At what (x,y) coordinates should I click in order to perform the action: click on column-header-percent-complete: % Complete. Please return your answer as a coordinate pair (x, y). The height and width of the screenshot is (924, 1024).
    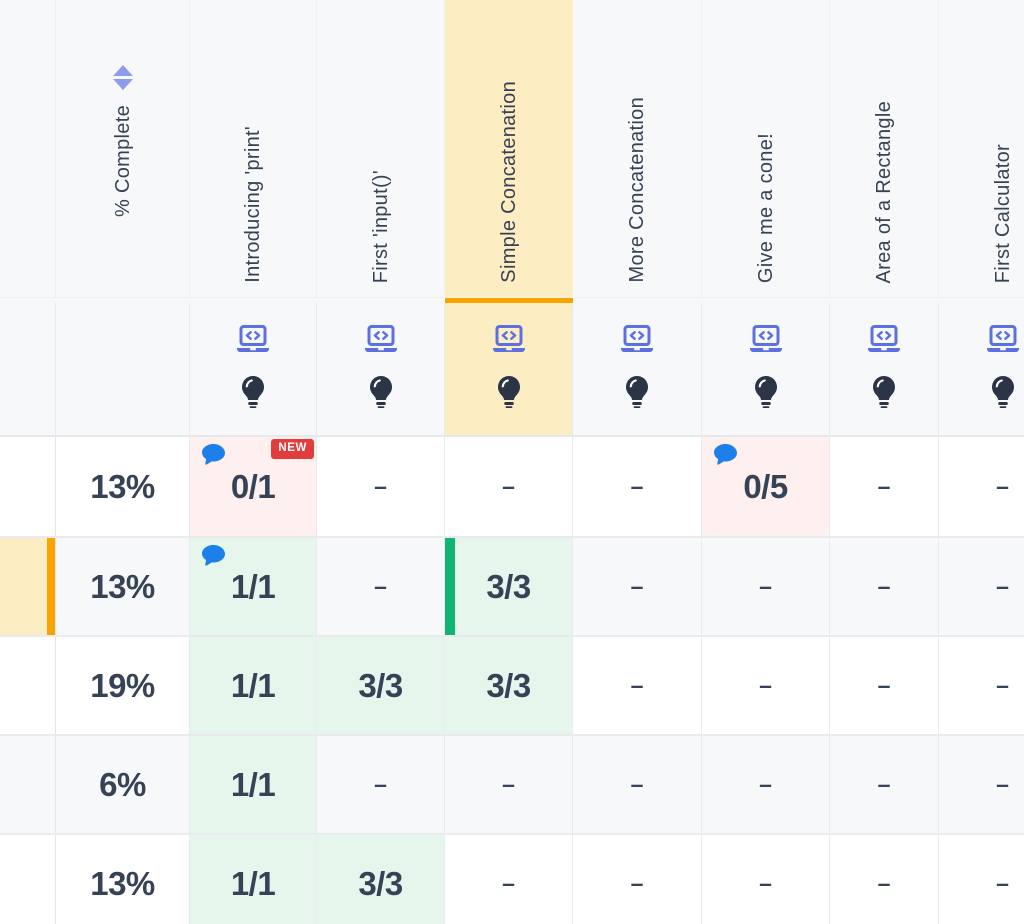
    Looking at the image, I should click on (123, 148).